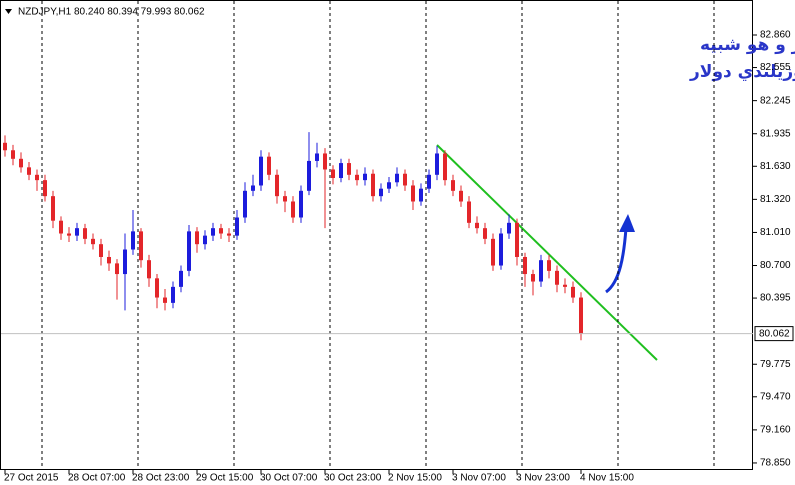  What do you see at coordinates (607, 478) in the screenshot?
I see `x-tick-label: 4 Nov 15:00` at bounding box center [607, 478].